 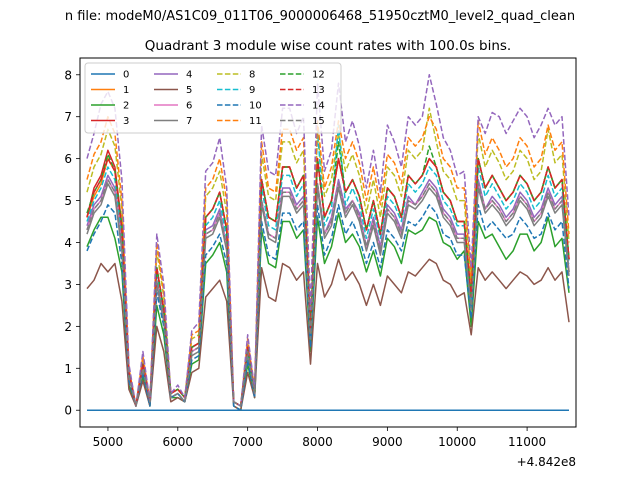 What do you see at coordinates (68, 243) in the screenshot?
I see `y-tick-label: 4` at bounding box center [68, 243].